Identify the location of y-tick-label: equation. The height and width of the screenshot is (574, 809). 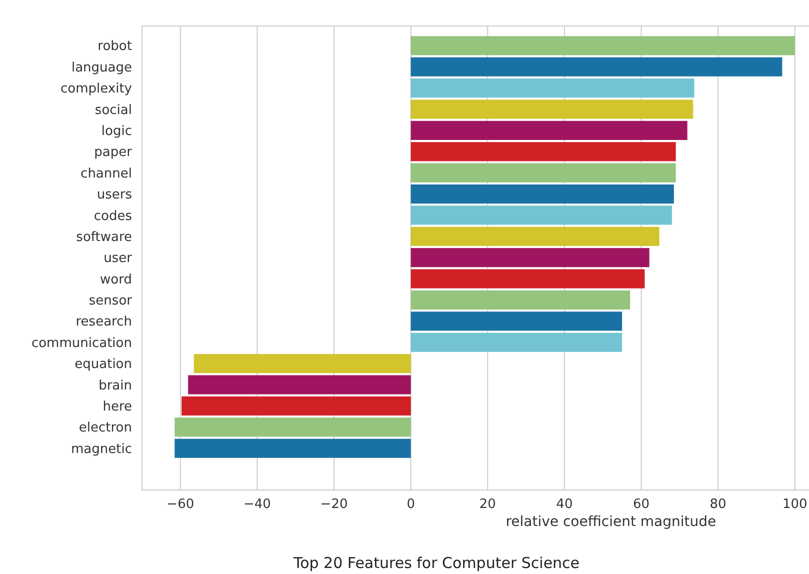
(103, 364).